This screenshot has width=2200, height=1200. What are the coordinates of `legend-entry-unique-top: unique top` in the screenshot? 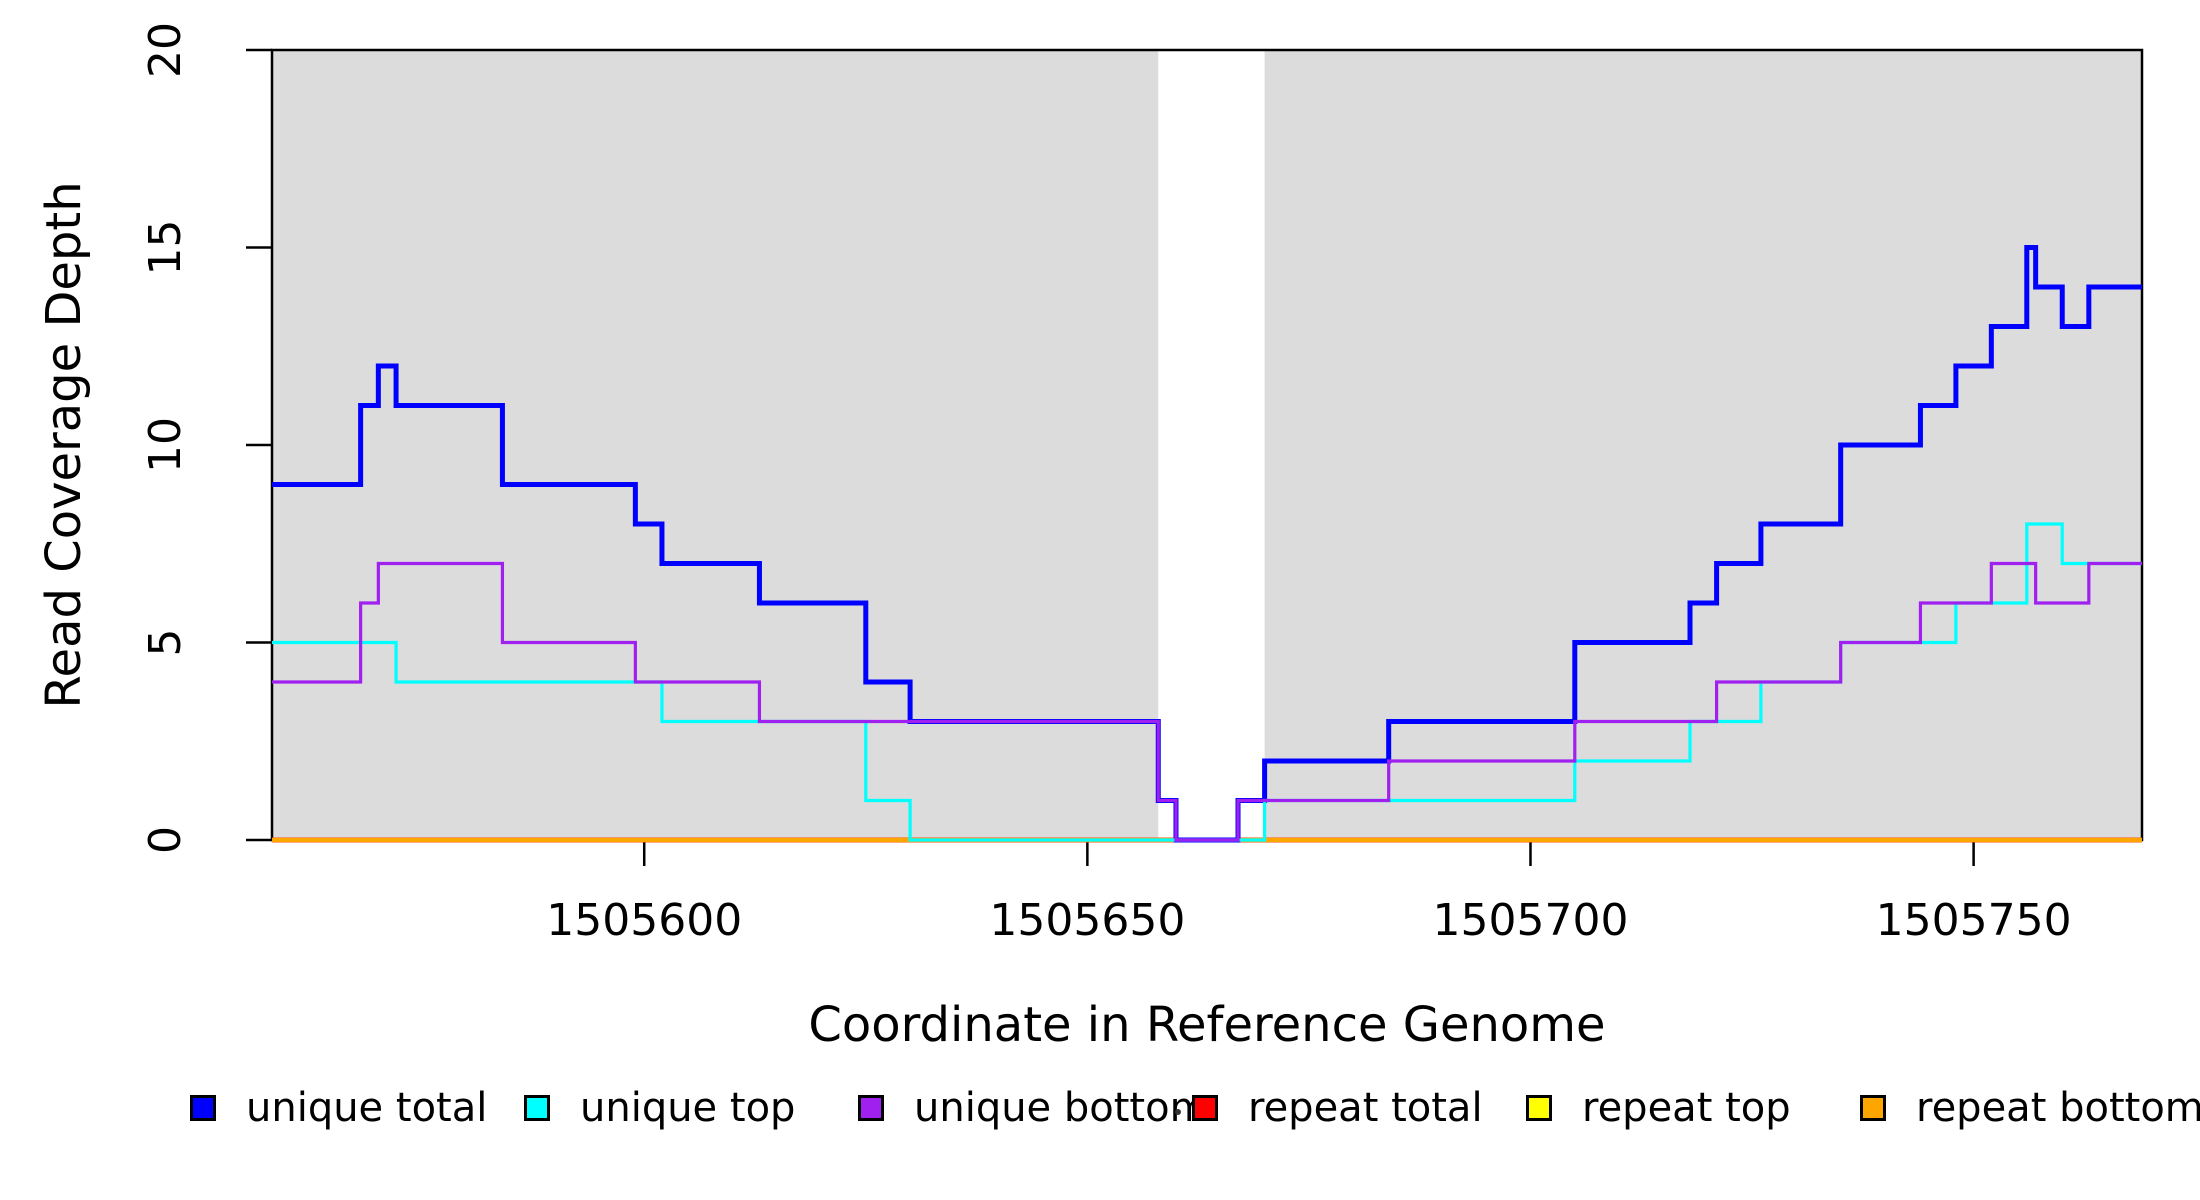 It's located at (659, 1108).